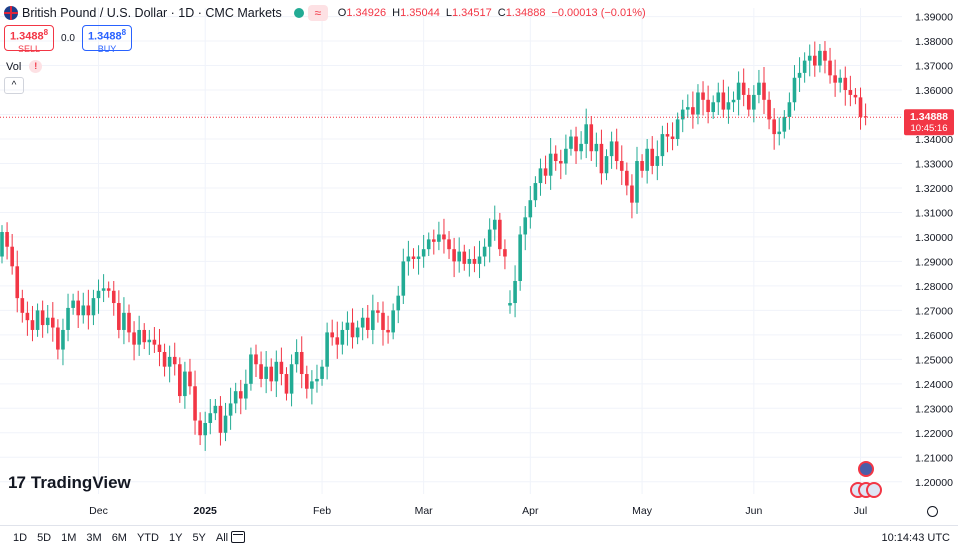 This screenshot has width=958, height=550. Describe the element at coordinates (147, 538) in the screenshot. I see `range-button-ytd: YTD` at that location.